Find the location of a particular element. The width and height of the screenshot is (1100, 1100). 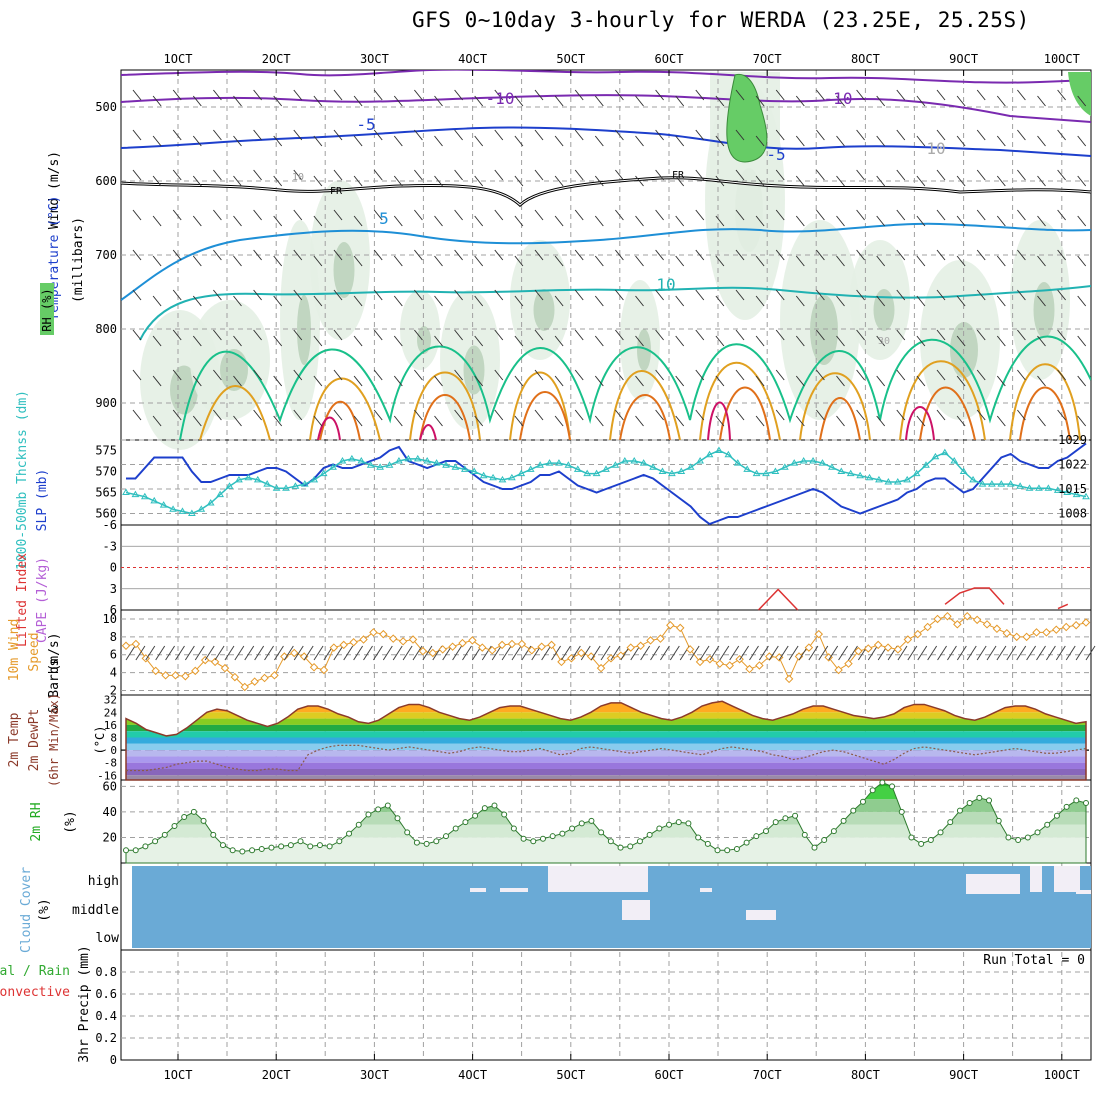

y-tick: 700 is located at coordinates (106, 255).